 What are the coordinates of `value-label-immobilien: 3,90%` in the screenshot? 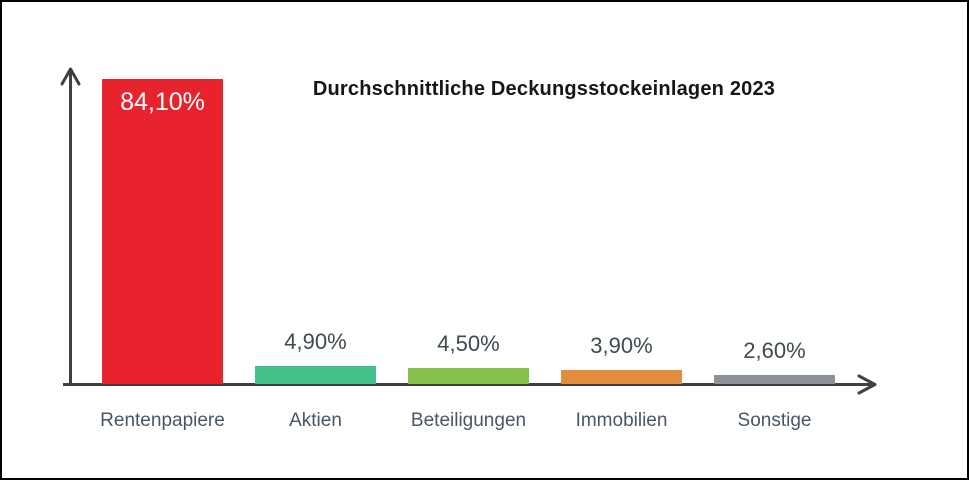 It's located at (621, 345).